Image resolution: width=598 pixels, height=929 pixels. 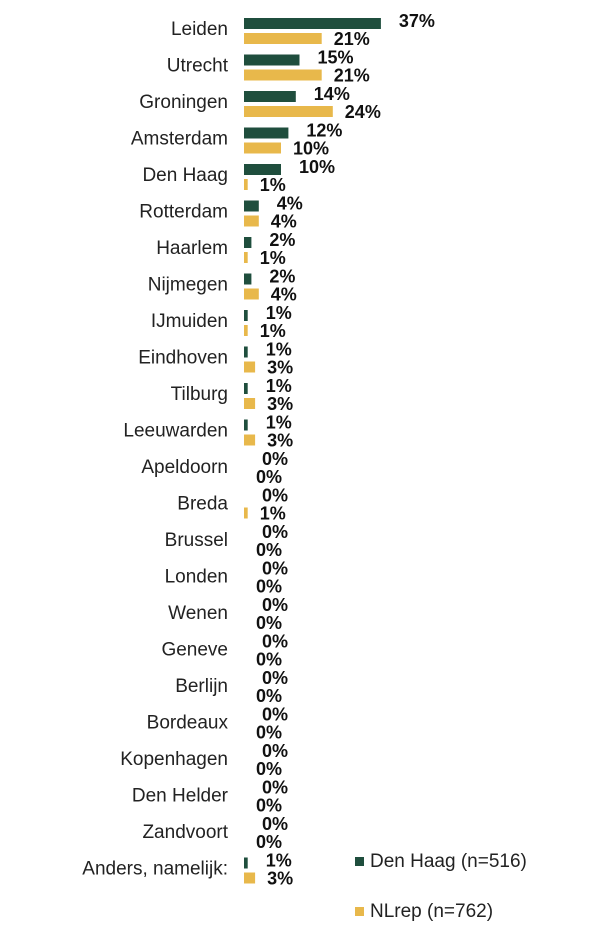 I want to click on category-label: Nijmegen, so click(x=188, y=285).